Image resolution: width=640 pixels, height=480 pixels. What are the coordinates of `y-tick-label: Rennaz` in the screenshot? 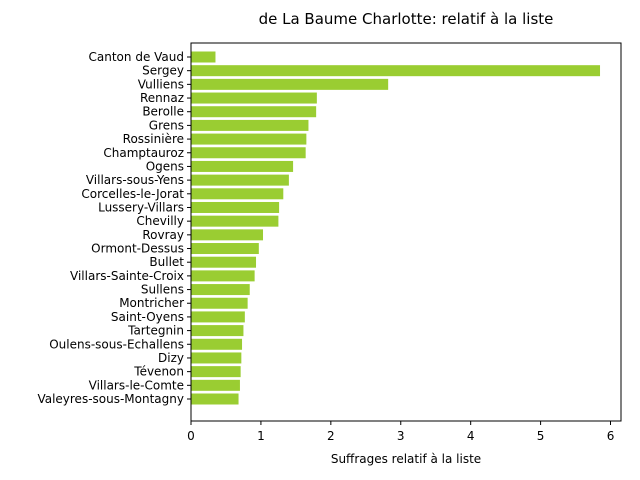 It's located at (162, 98).